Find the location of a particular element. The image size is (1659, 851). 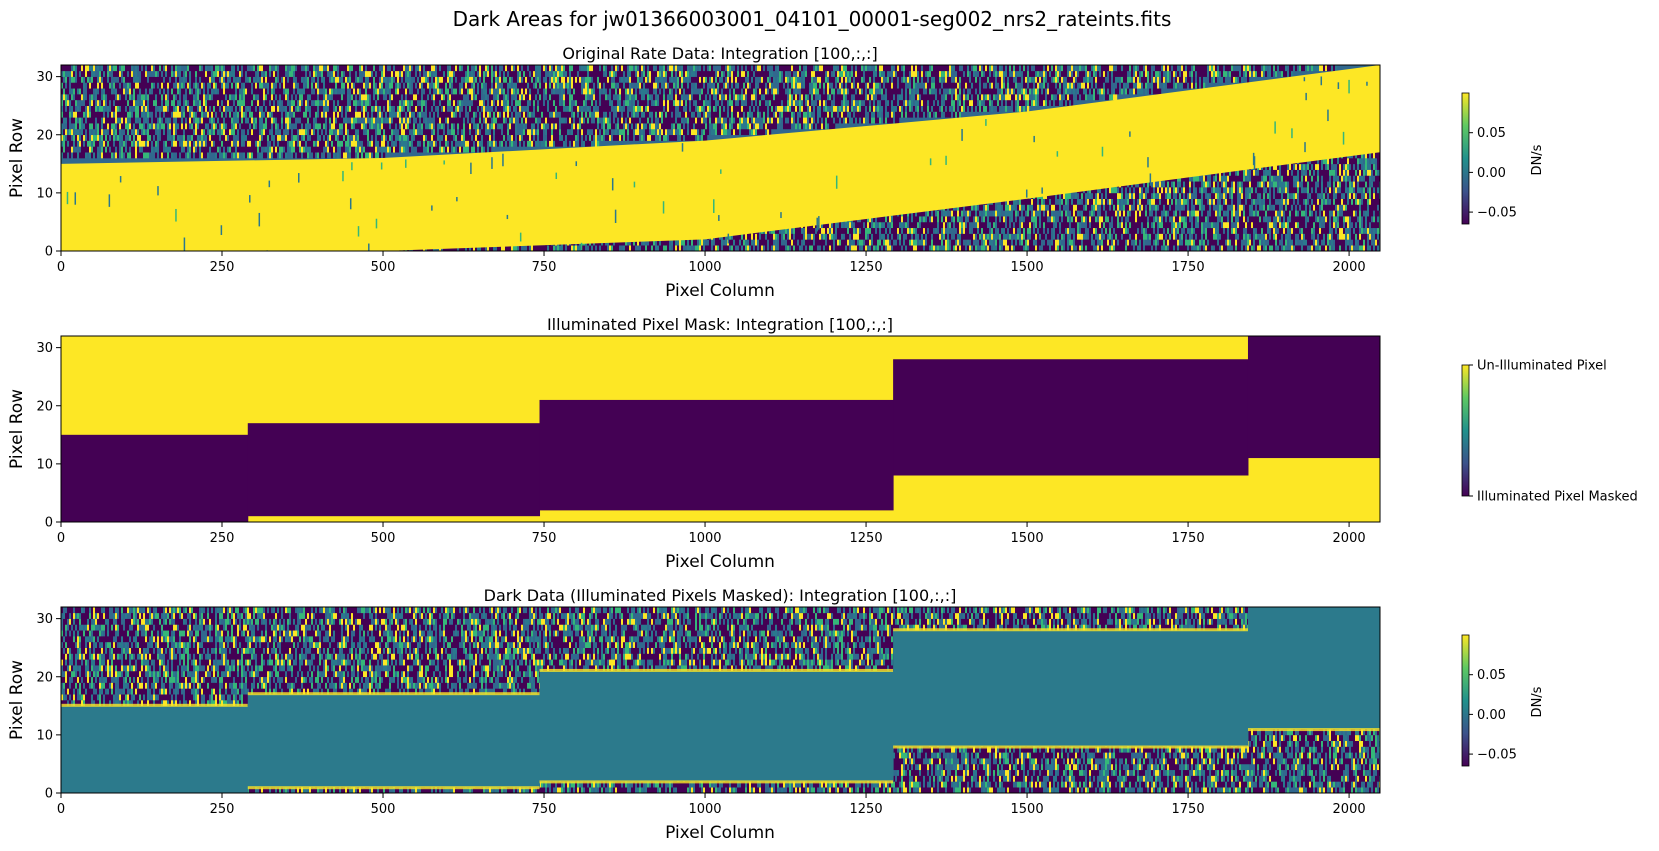

panel-1-colorbar is located at coordinates (1465, 158).